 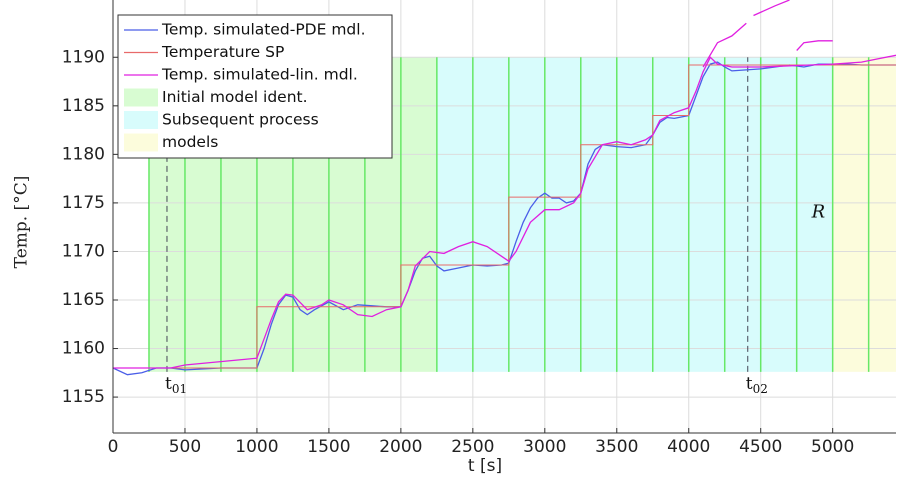 I want to click on x-tick-label: 2500, so click(x=472, y=447).